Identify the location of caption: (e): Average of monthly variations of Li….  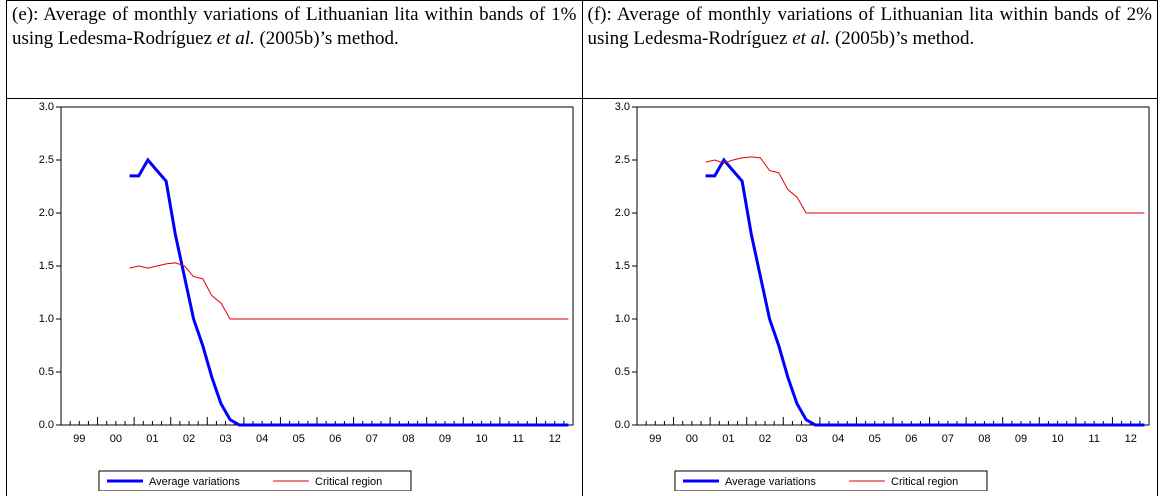
(294, 49).